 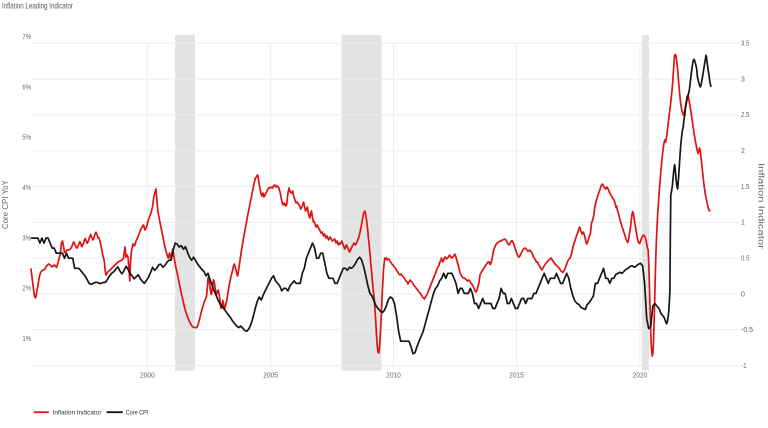 What do you see at coordinates (745, 259) in the screenshot?
I see `svg-text: 0.5` at bounding box center [745, 259].